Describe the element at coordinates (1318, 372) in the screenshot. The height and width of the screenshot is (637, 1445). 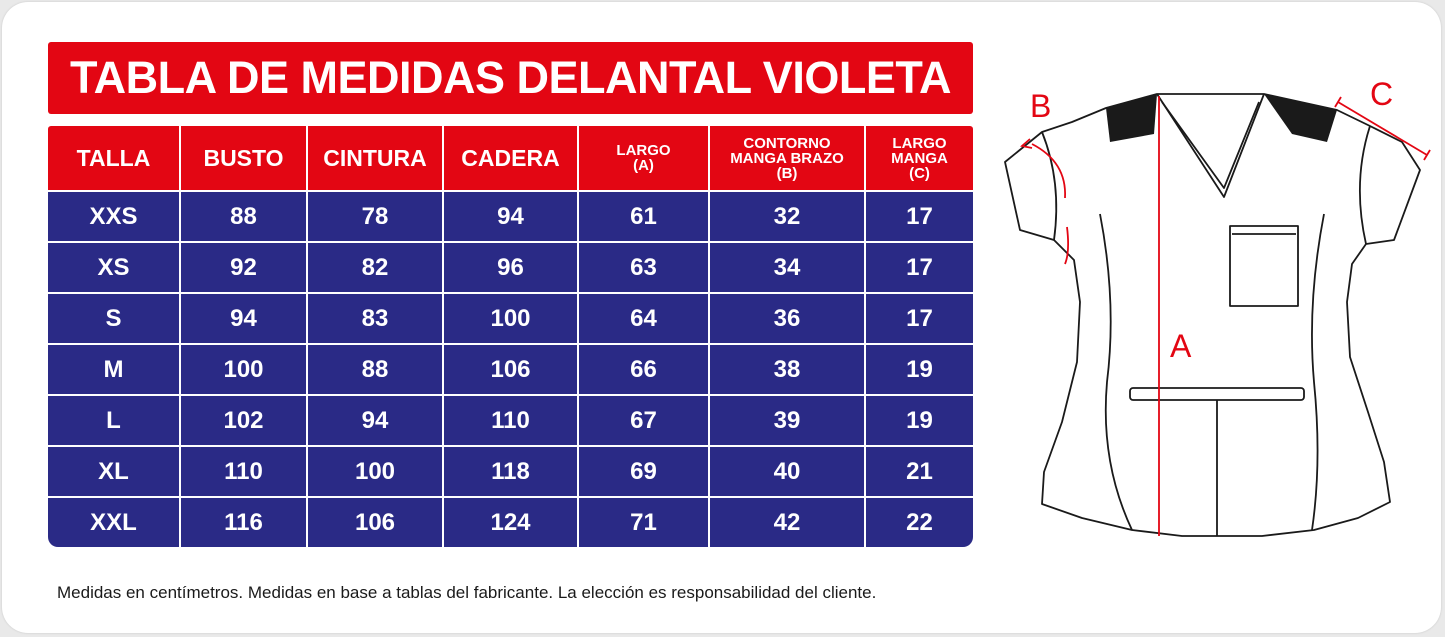
I see `right-panel-seam` at that location.